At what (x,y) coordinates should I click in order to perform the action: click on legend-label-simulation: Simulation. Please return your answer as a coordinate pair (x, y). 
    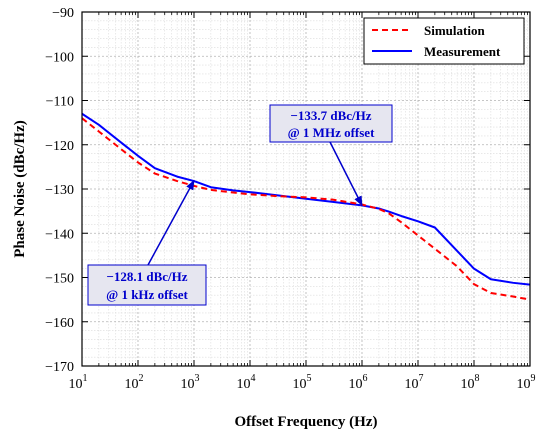
    Looking at the image, I should click on (454, 30).